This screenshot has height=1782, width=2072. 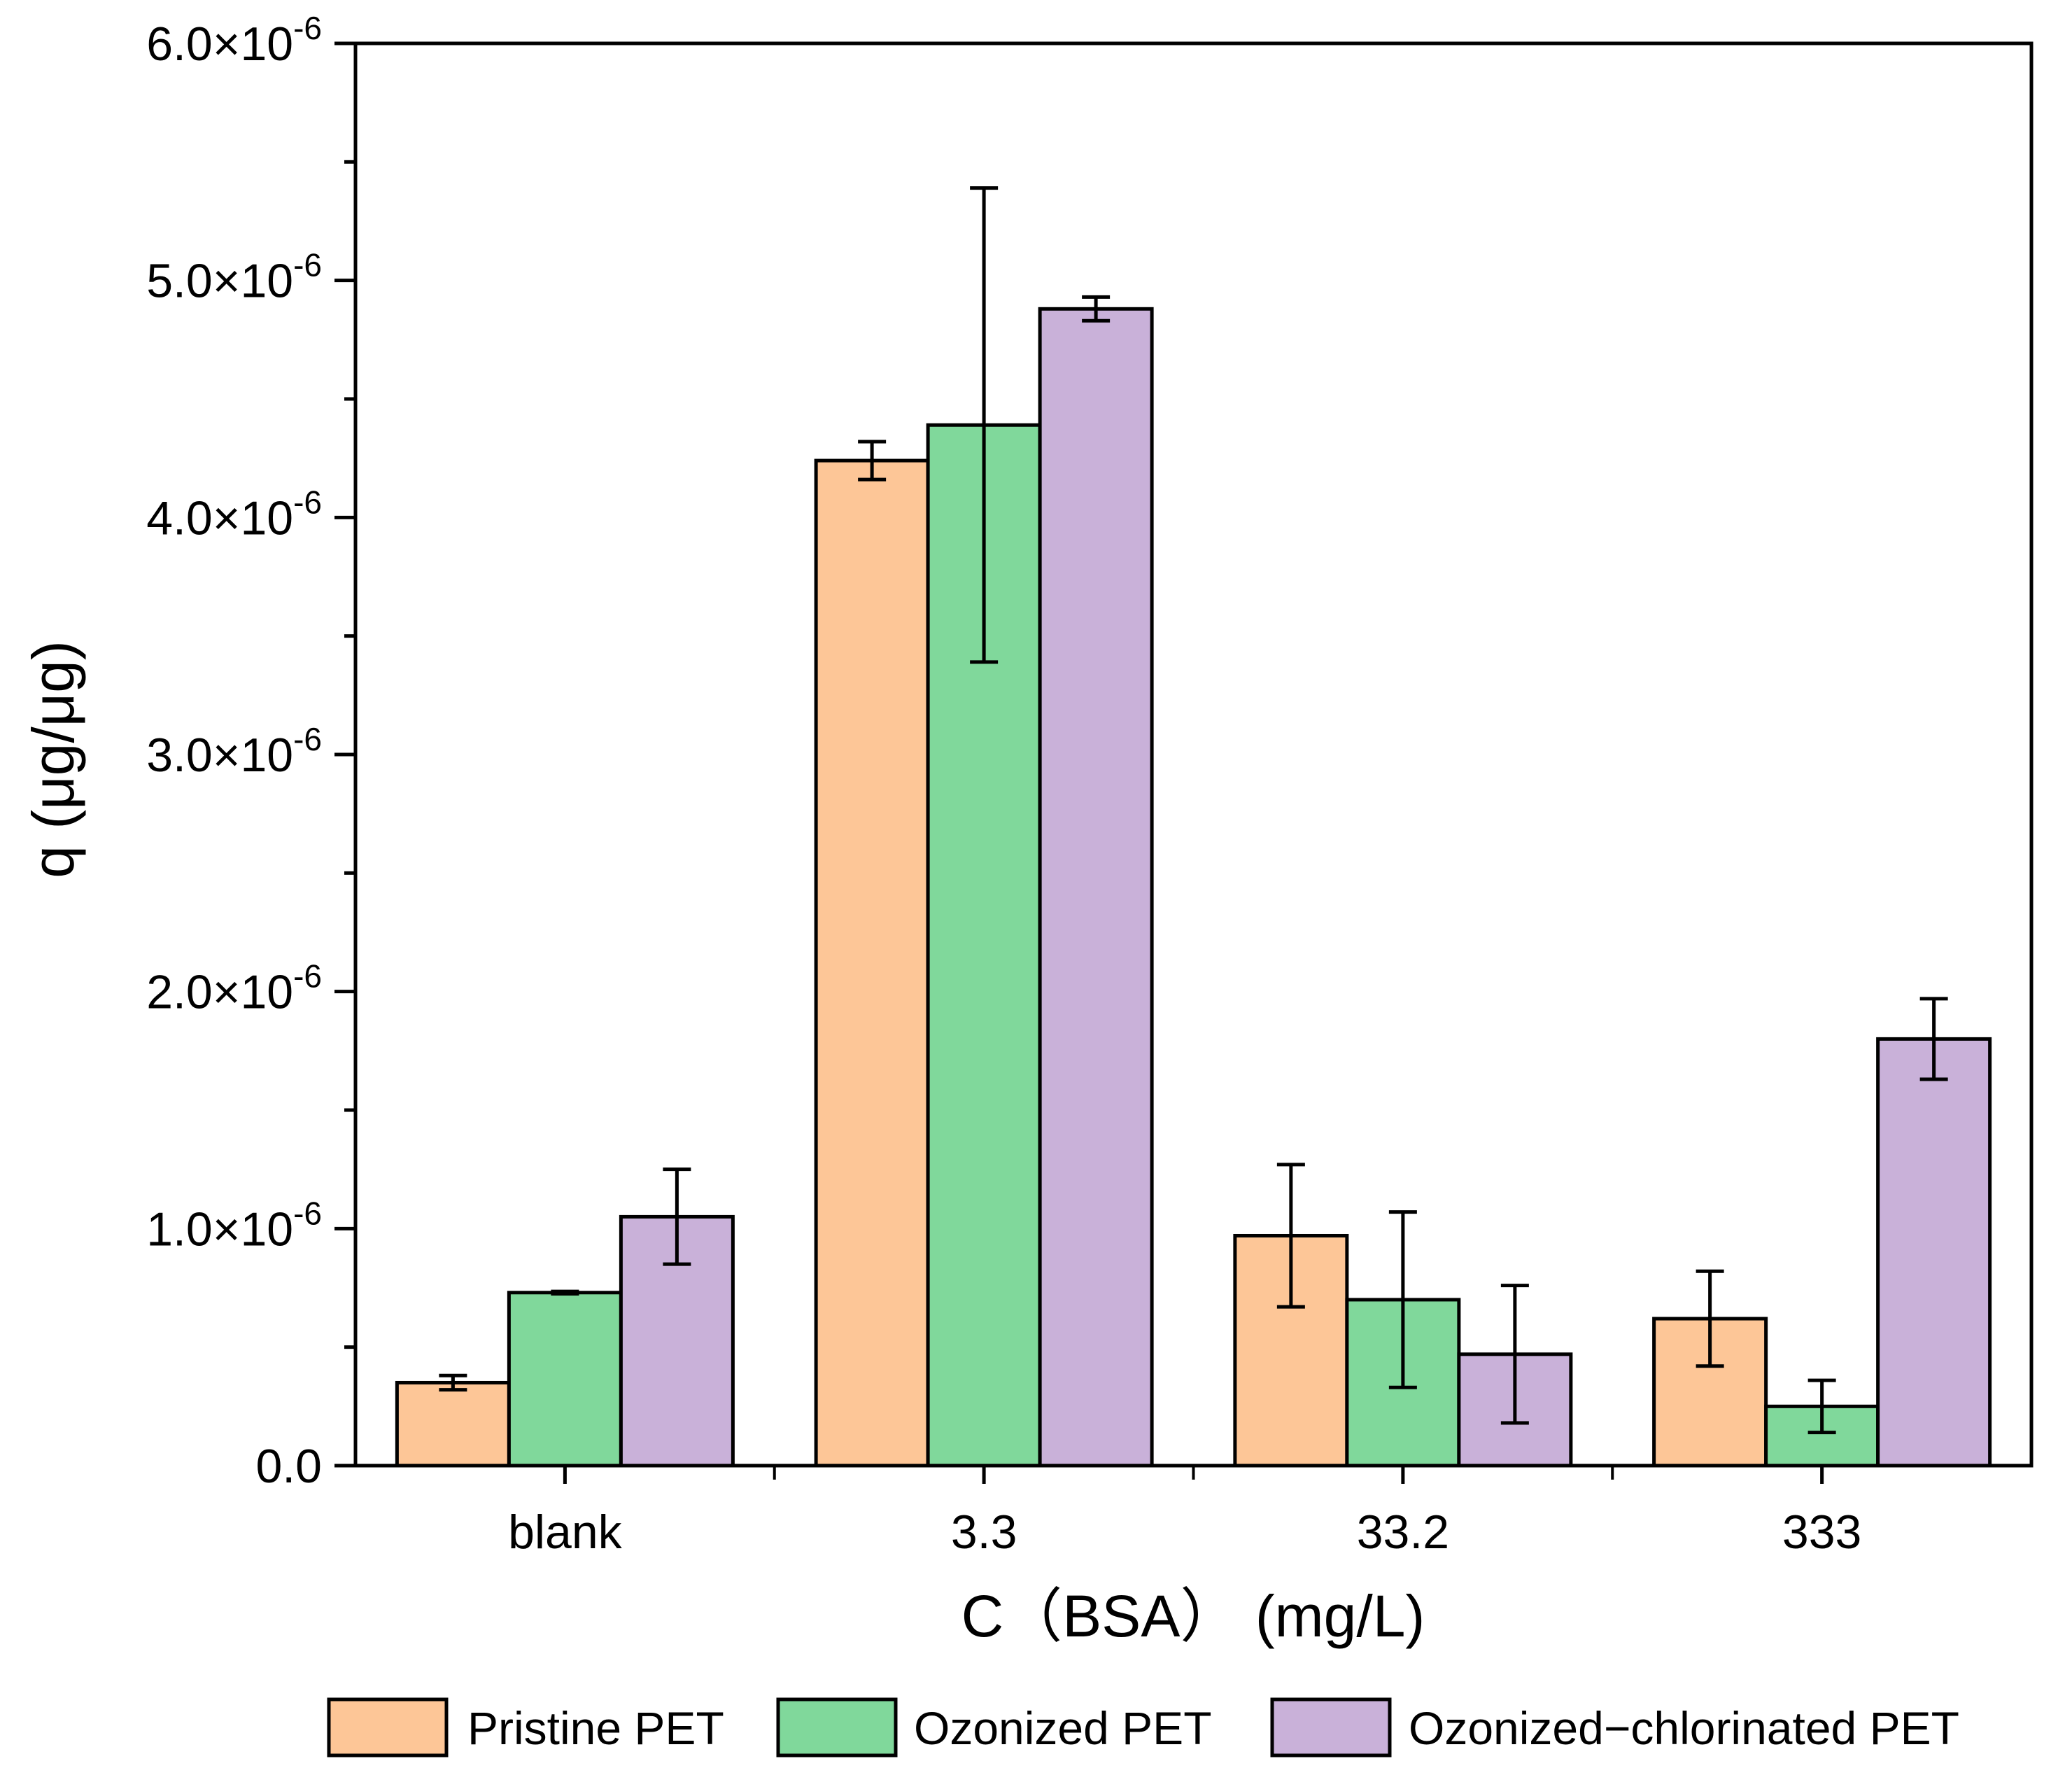 I want to click on y-tick-label: 6.0×10⁻⁶, so click(x=234, y=40).